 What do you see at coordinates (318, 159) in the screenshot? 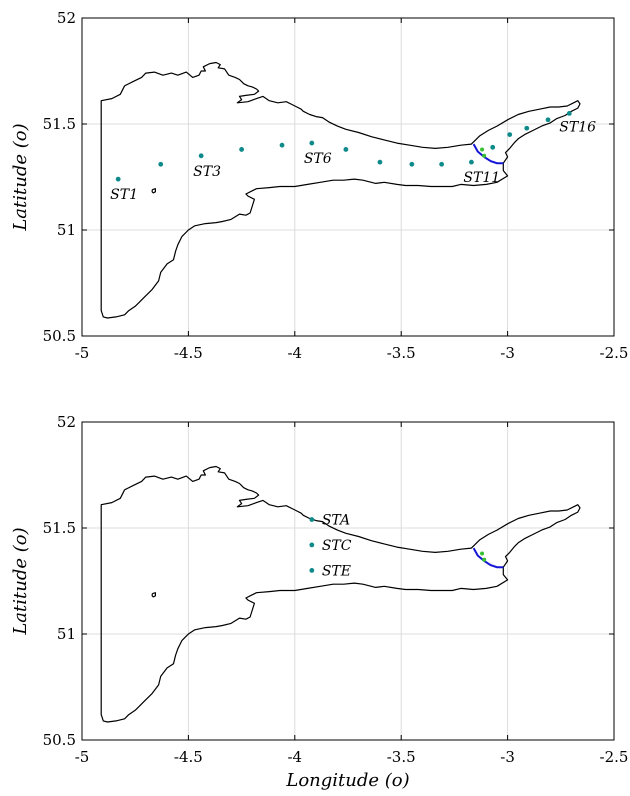
I see `station-label: ST6` at bounding box center [318, 159].